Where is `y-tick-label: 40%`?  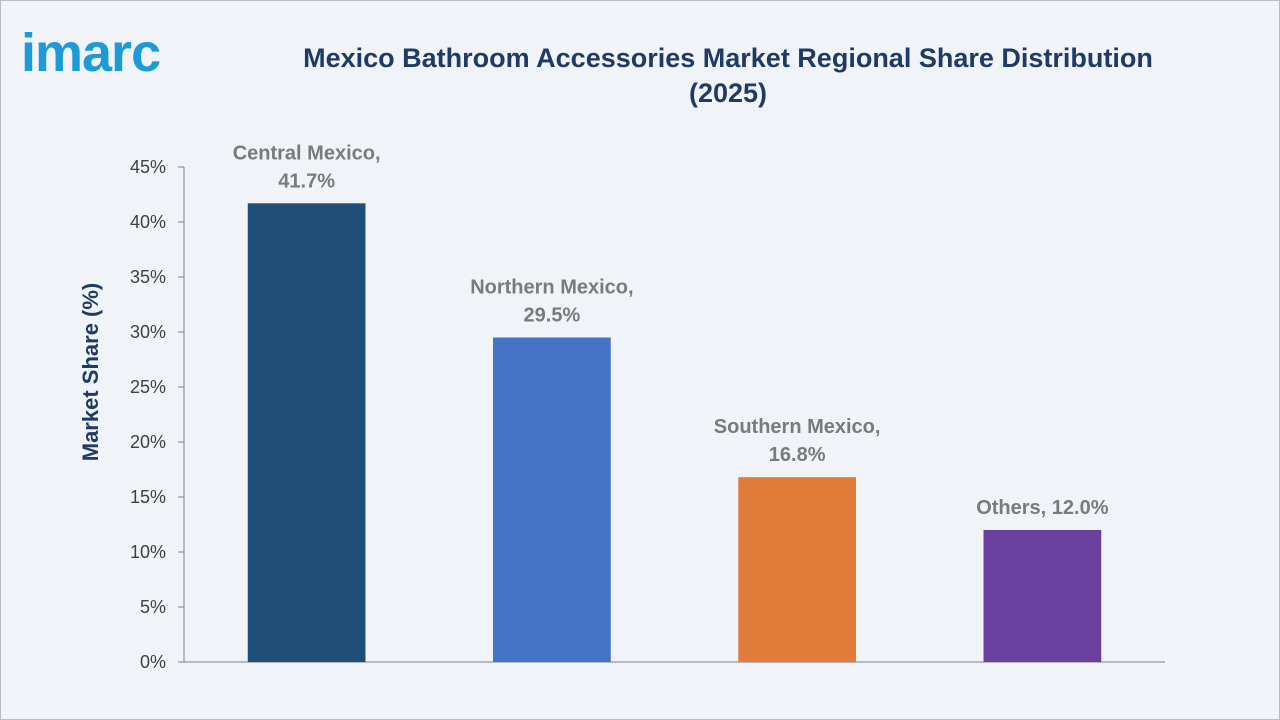
y-tick-label: 40% is located at coordinates (148, 222).